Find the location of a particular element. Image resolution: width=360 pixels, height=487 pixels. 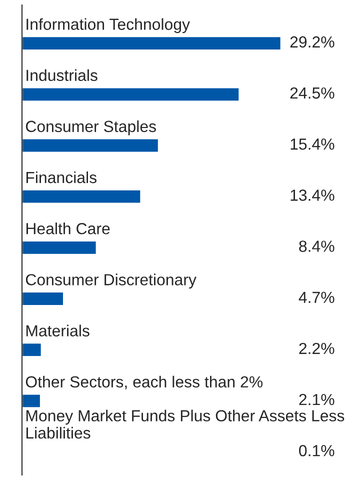

y-tick-label: Industrials is located at coordinates (62, 75).